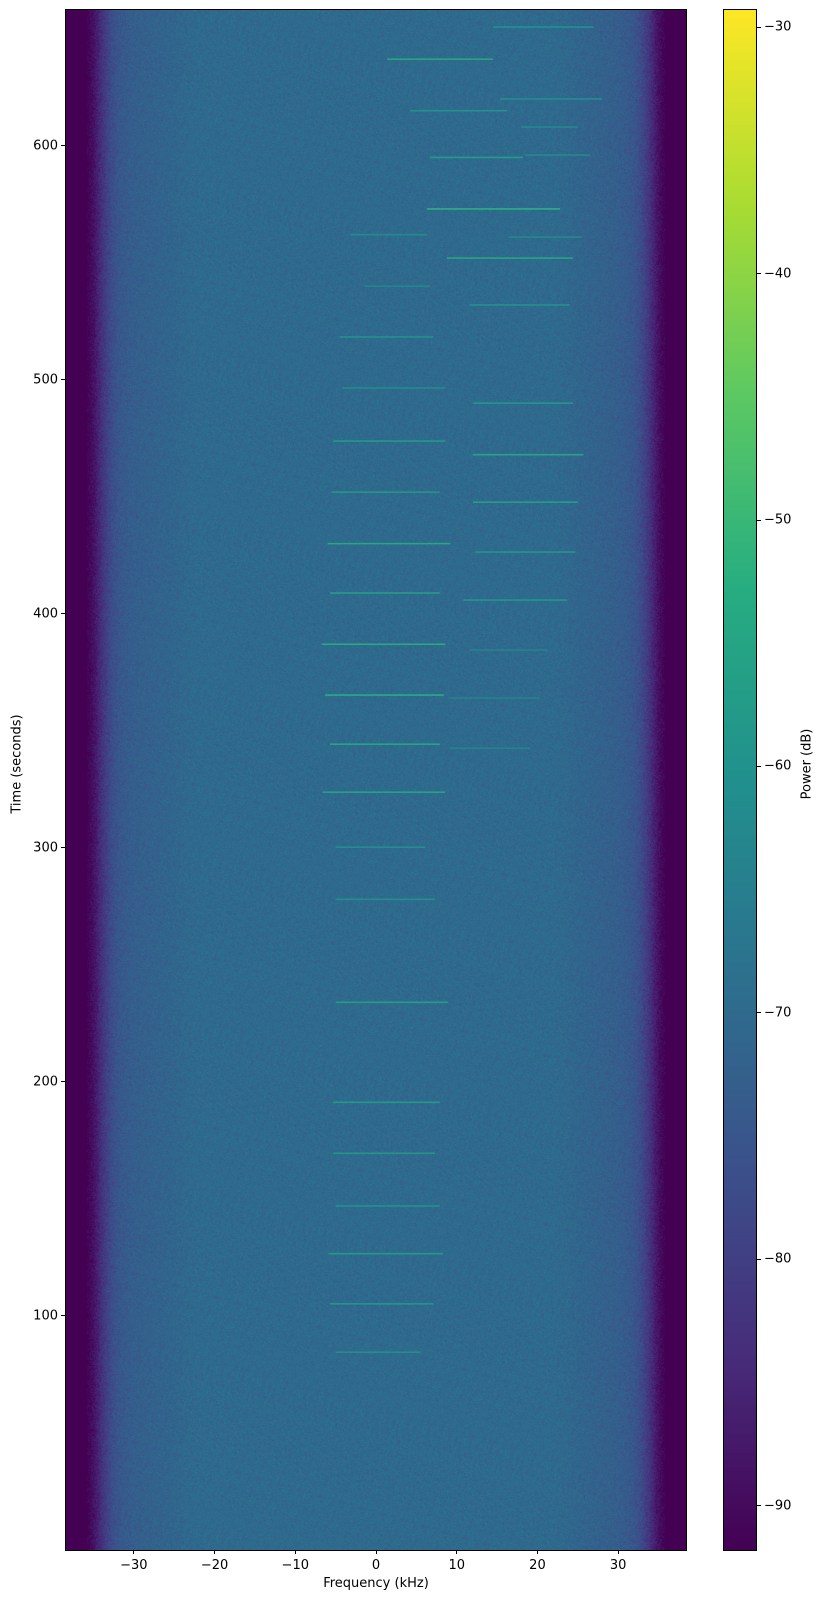 The image size is (823, 1603). I want to click on y-tick-label: 500, so click(45, 380).